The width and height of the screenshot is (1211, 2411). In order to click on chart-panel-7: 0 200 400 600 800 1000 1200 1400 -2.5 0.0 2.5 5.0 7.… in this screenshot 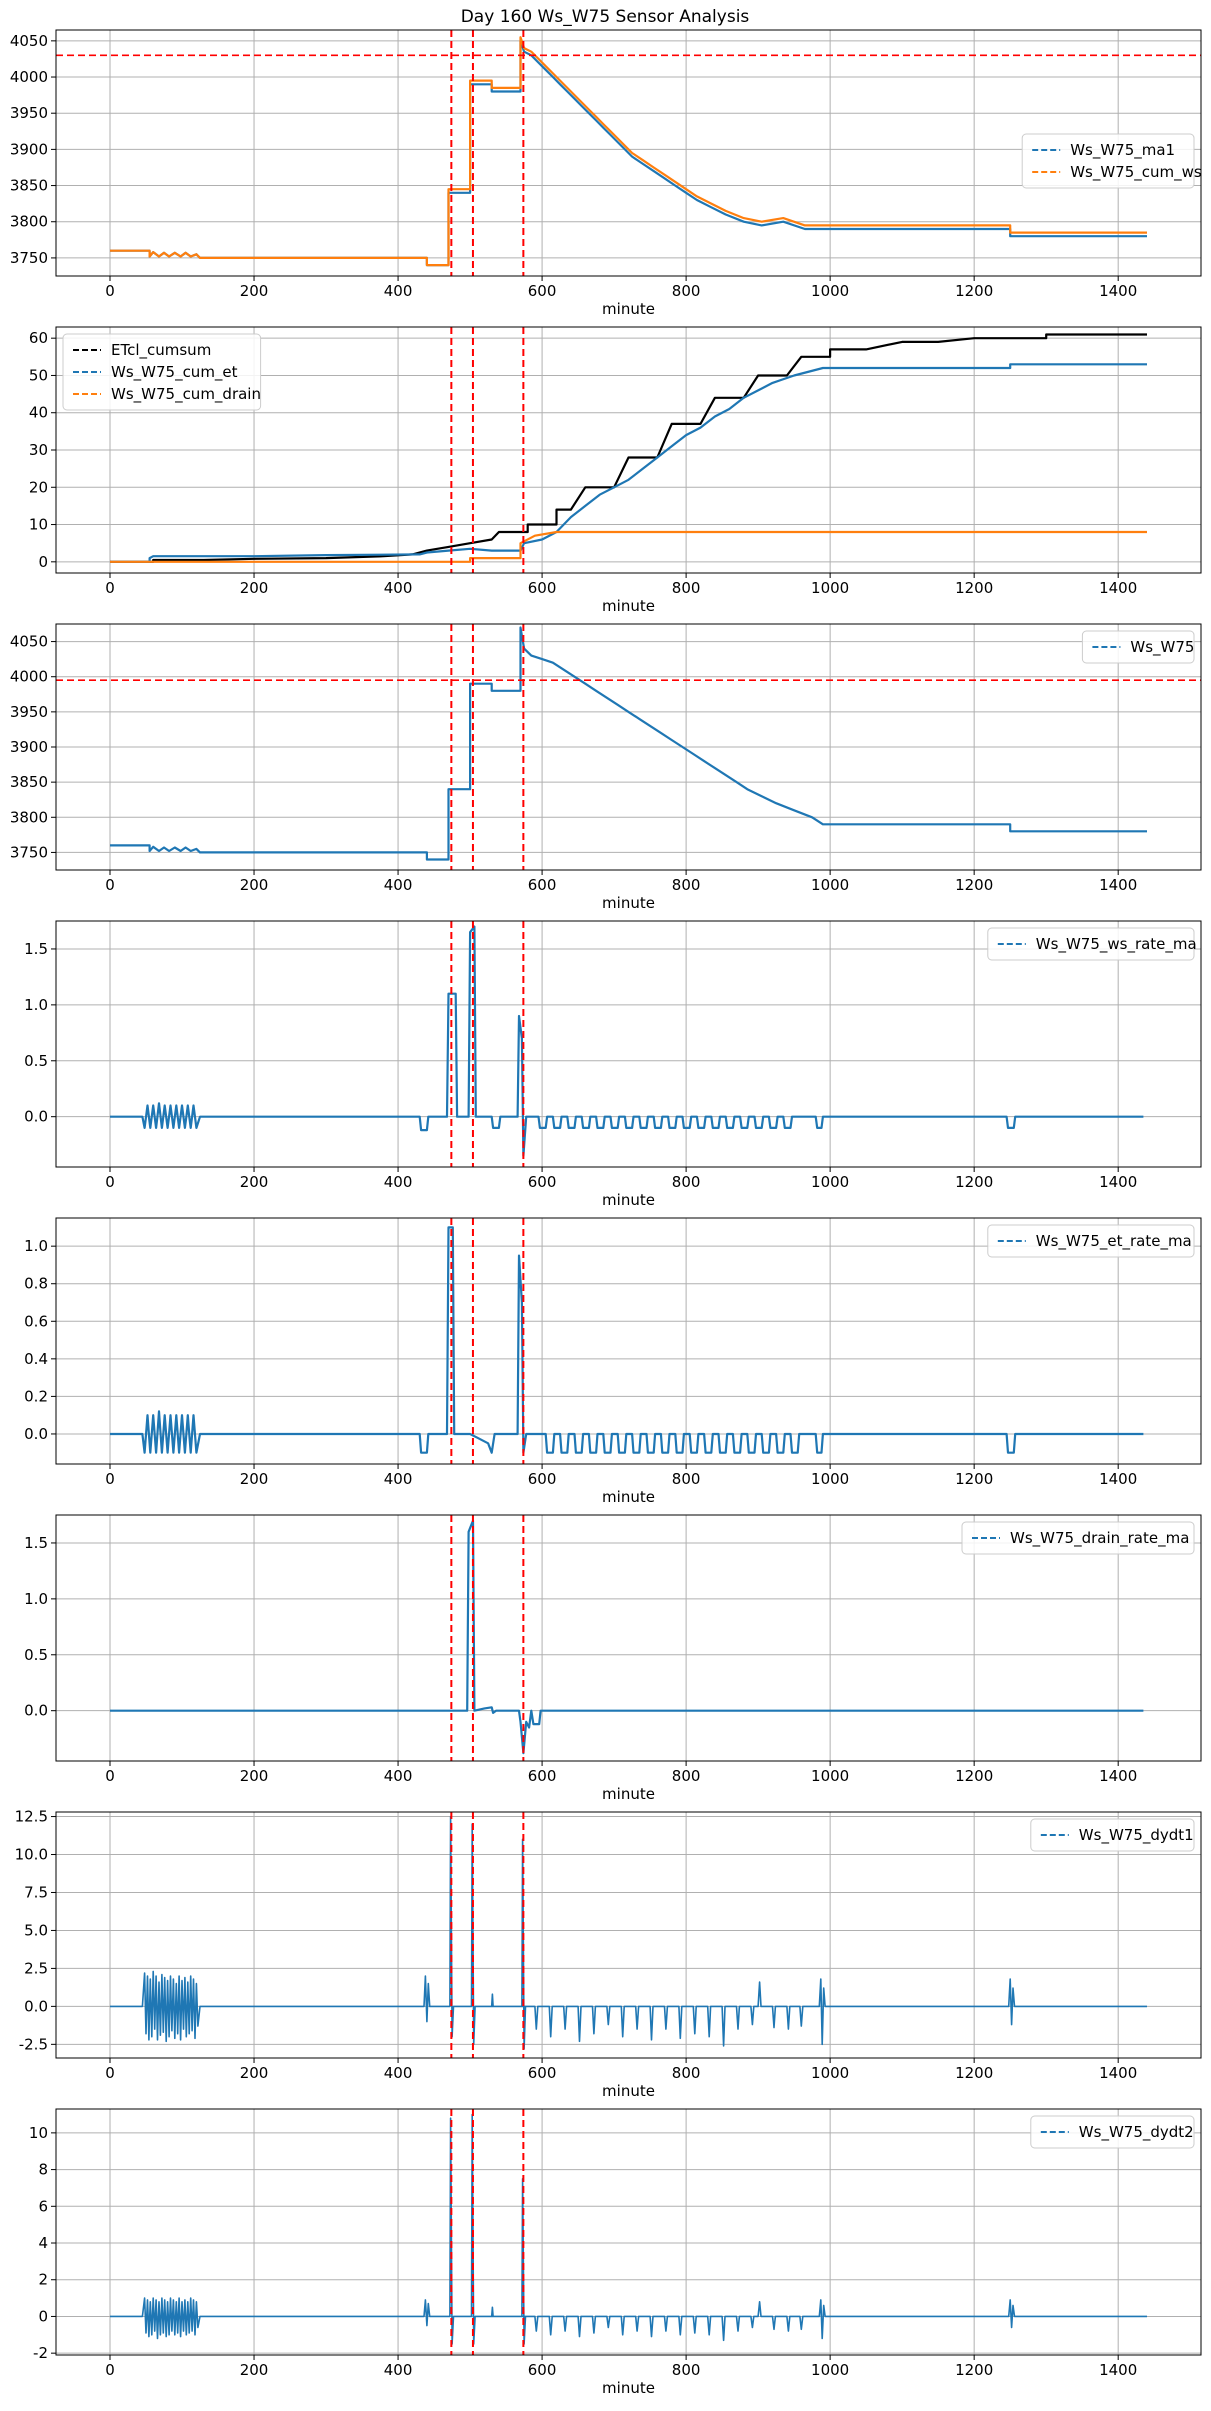, I will do `click(608, 1954)`.